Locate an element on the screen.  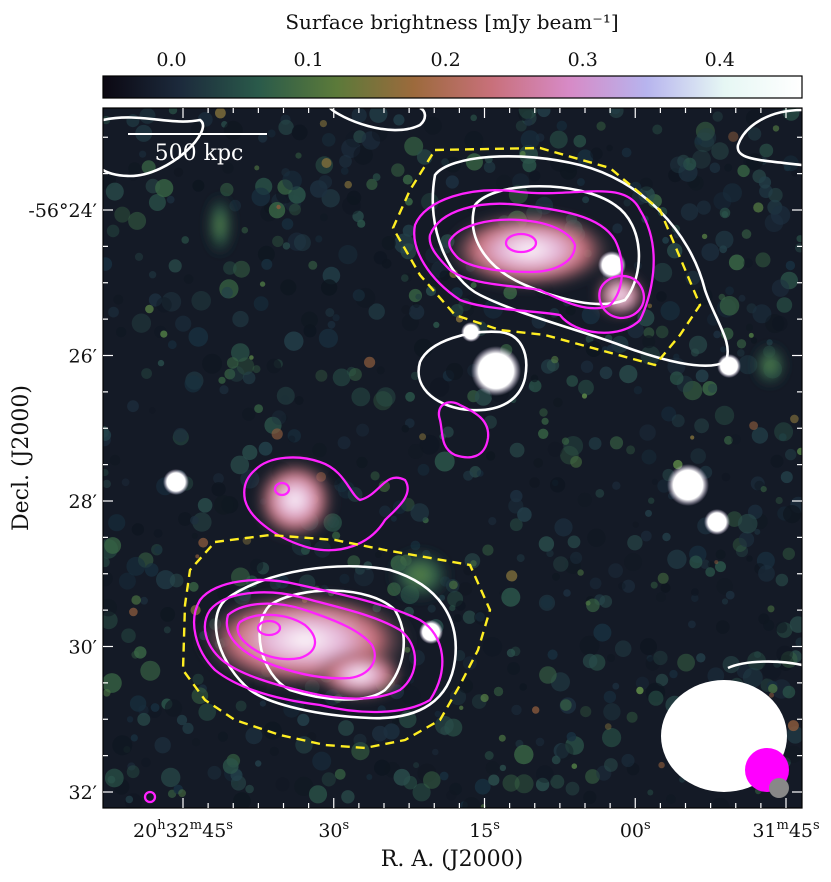
colorbar-tick-label: 0.2 is located at coordinates (446, 60).